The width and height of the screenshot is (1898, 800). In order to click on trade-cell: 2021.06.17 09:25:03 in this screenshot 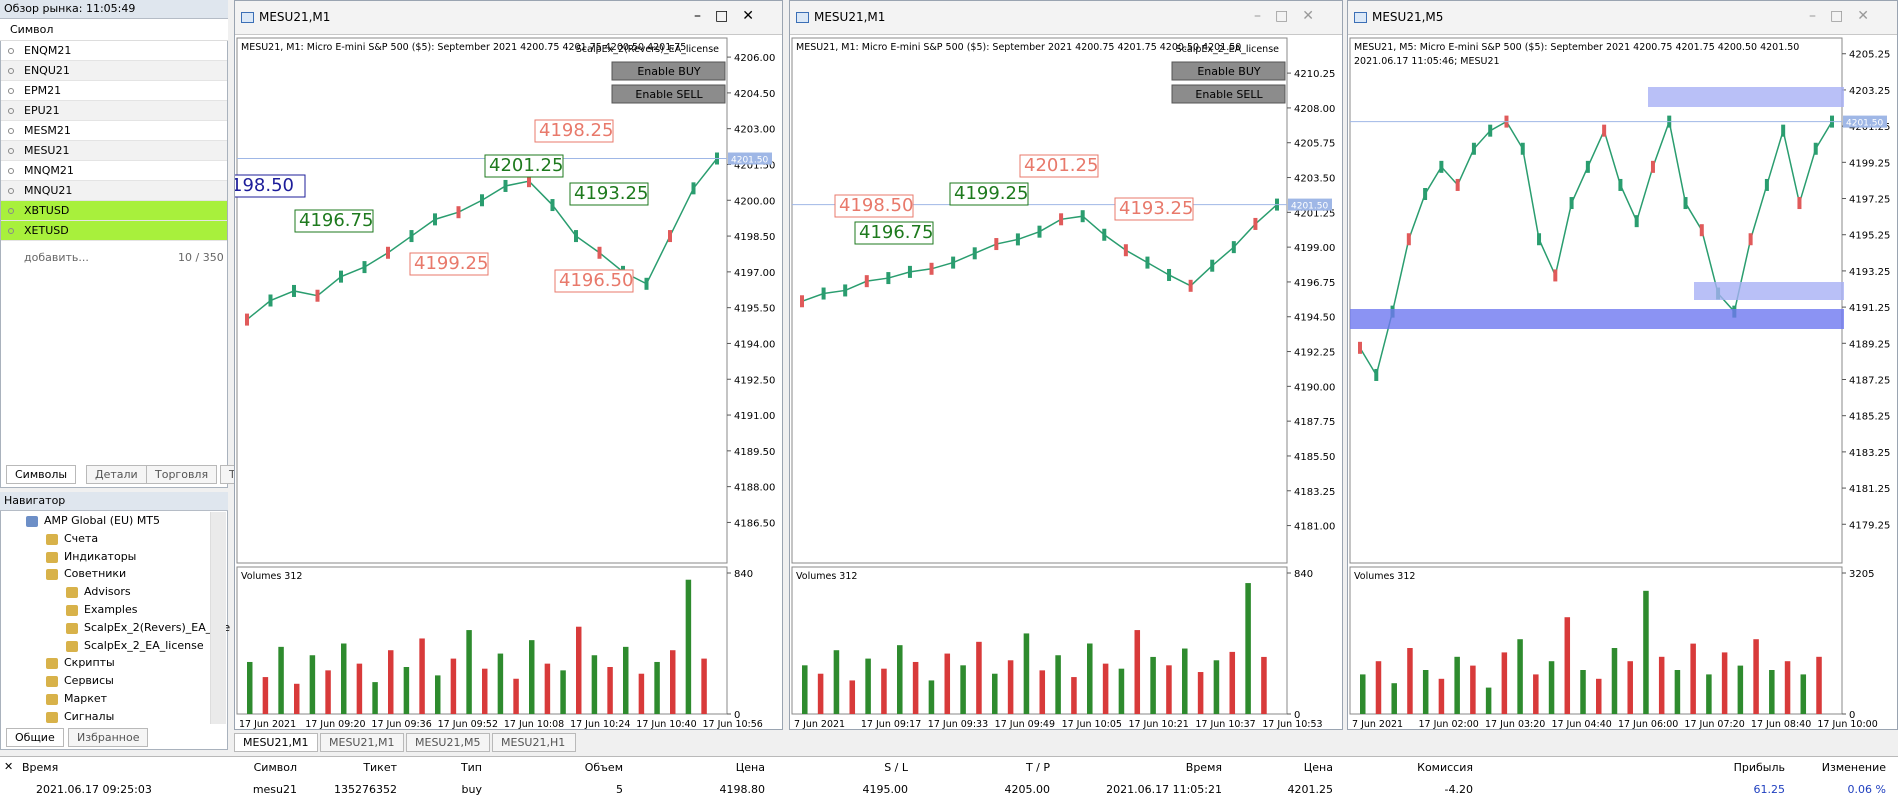, I will do `click(94, 789)`.